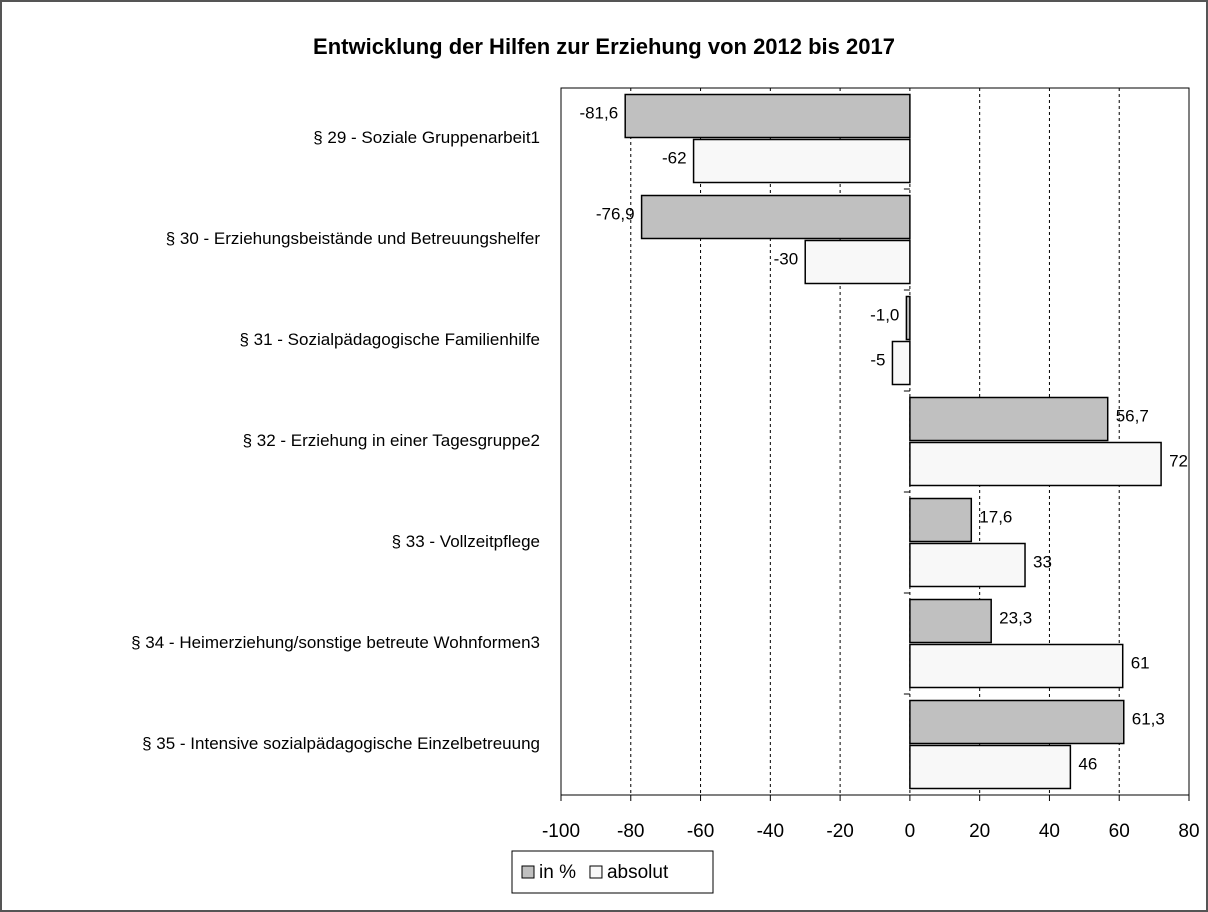  Describe the element at coordinates (1188, 831) in the screenshot. I see `x-tick-label: 80` at that location.